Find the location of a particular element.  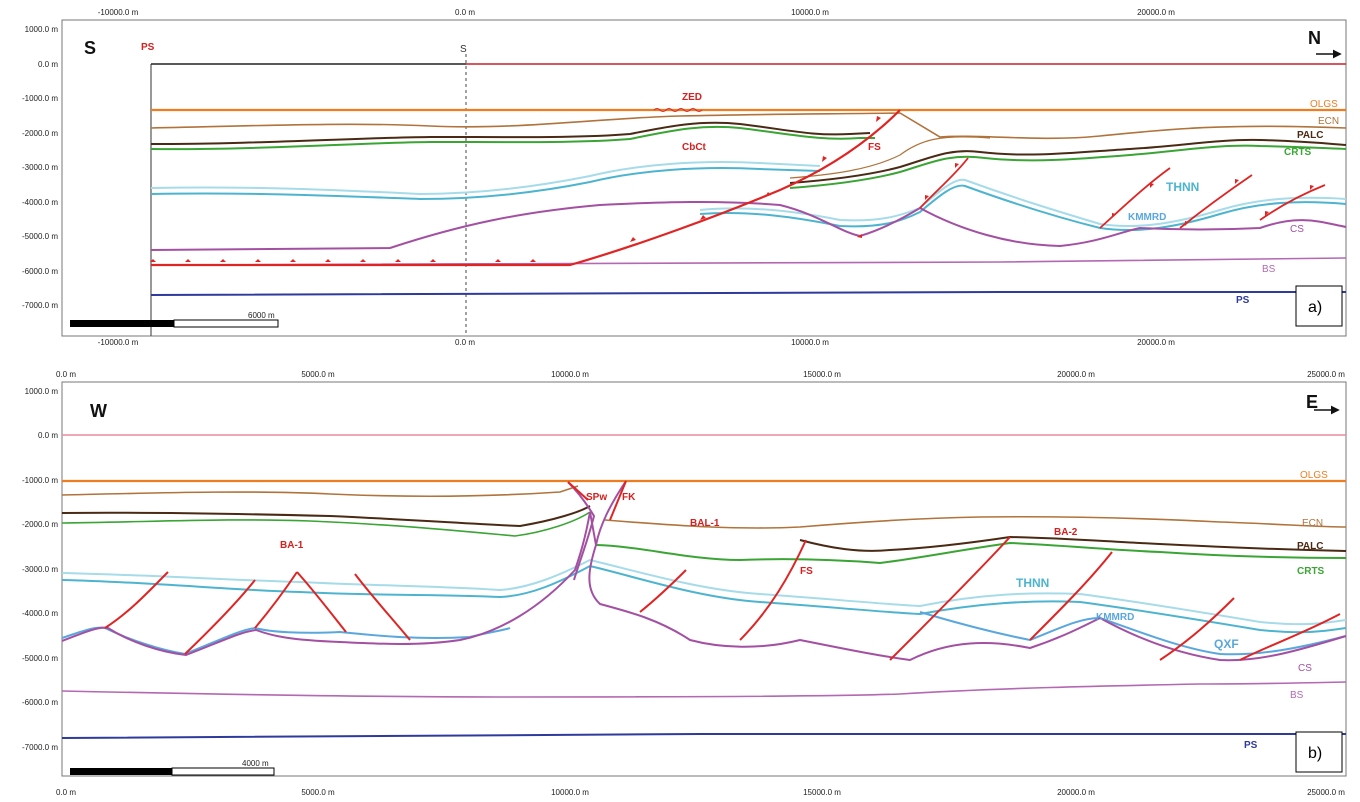

cbct-label: CbCt is located at coordinates (694, 147).